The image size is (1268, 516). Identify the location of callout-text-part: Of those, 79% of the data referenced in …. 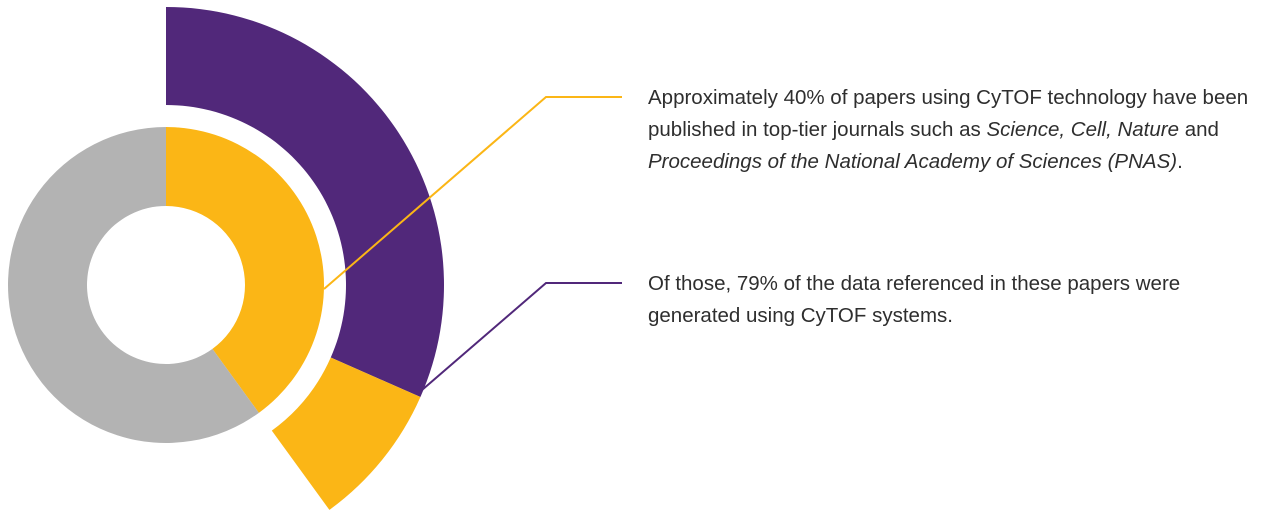
(914, 299).